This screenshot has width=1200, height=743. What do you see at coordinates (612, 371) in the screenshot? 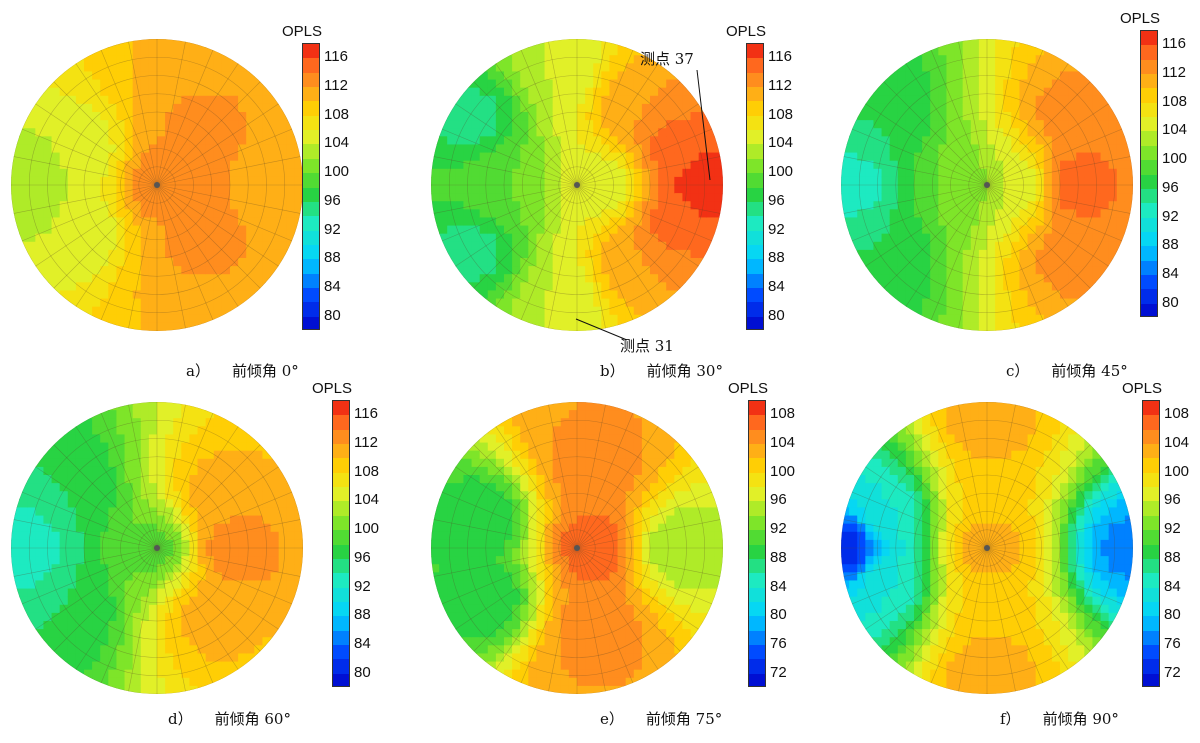
I see `panel-letter: b）` at bounding box center [612, 371].